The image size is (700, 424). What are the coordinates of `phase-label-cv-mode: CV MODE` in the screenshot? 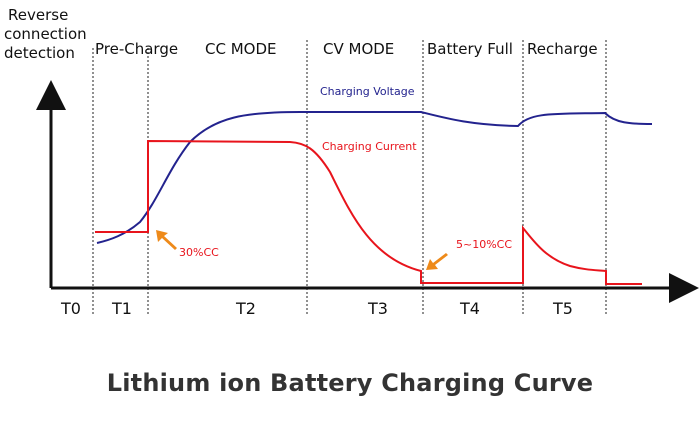 It's located at (358, 49).